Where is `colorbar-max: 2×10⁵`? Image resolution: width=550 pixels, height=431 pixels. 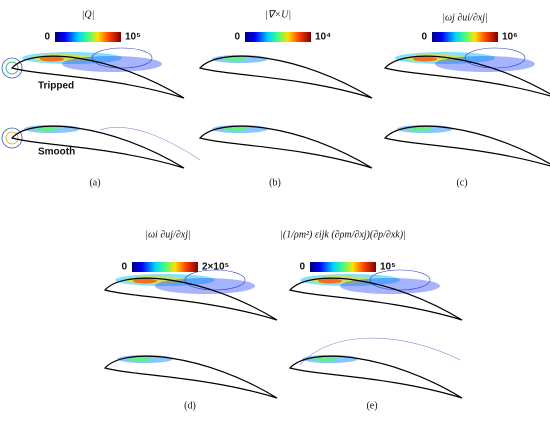
colorbar-max: 2×10⁵ is located at coordinates (216, 267).